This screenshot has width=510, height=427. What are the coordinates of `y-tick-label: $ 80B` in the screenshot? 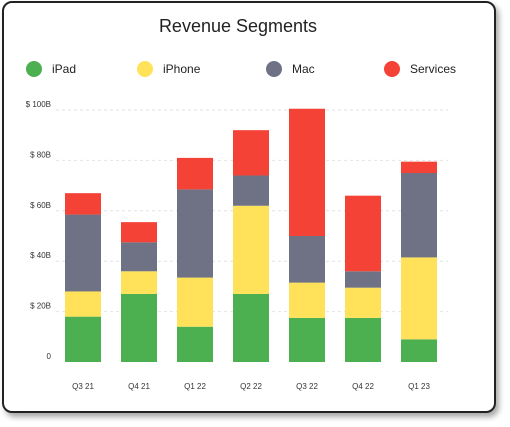 It's located at (40, 154).